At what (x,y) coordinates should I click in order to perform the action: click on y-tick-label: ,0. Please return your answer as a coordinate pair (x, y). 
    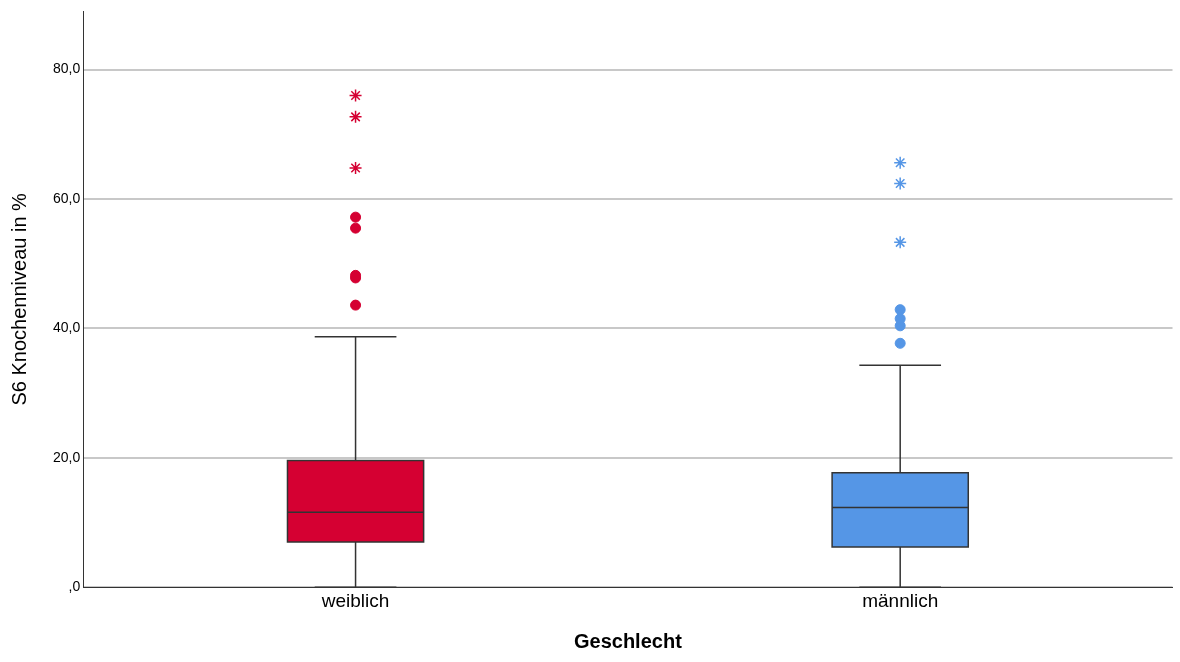
    Looking at the image, I should click on (74, 586).